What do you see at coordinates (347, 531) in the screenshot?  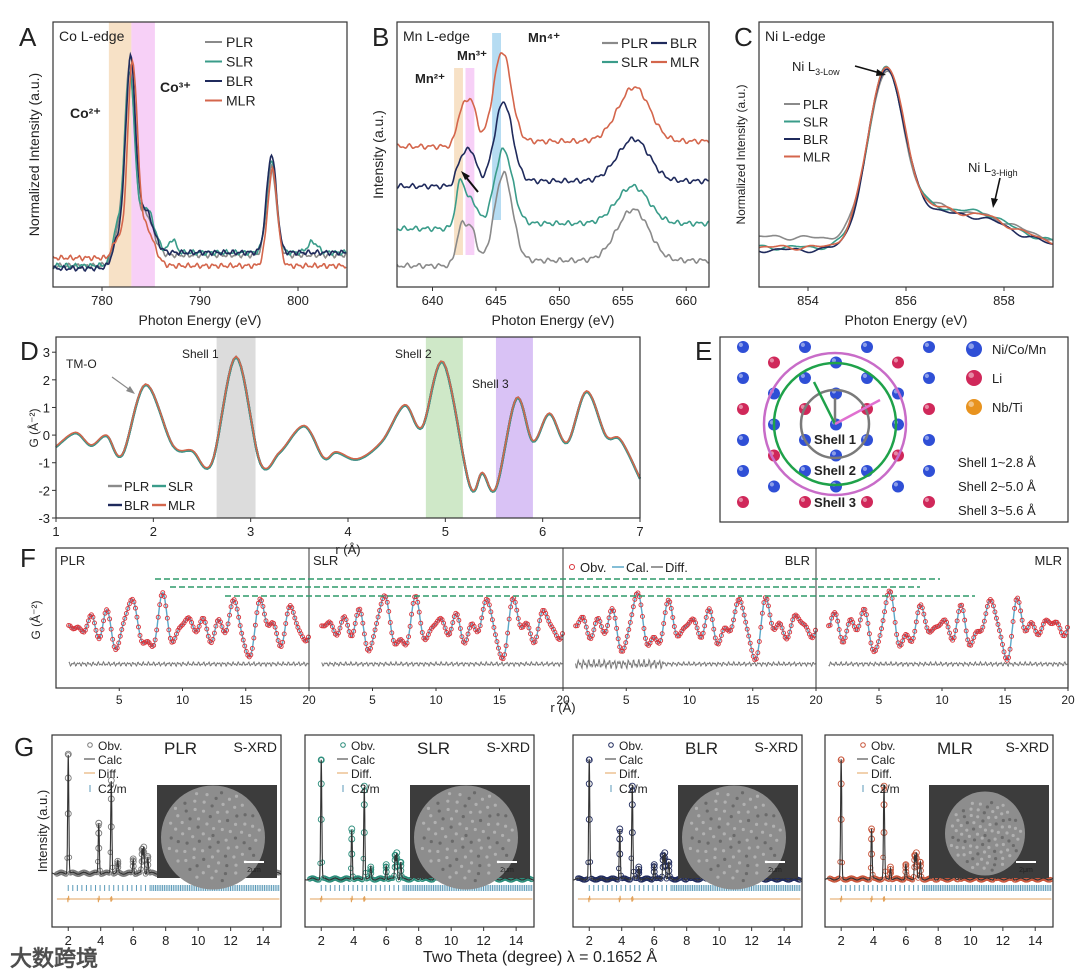 I see `x-tick-label: 4` at bounding box center [347, 531].